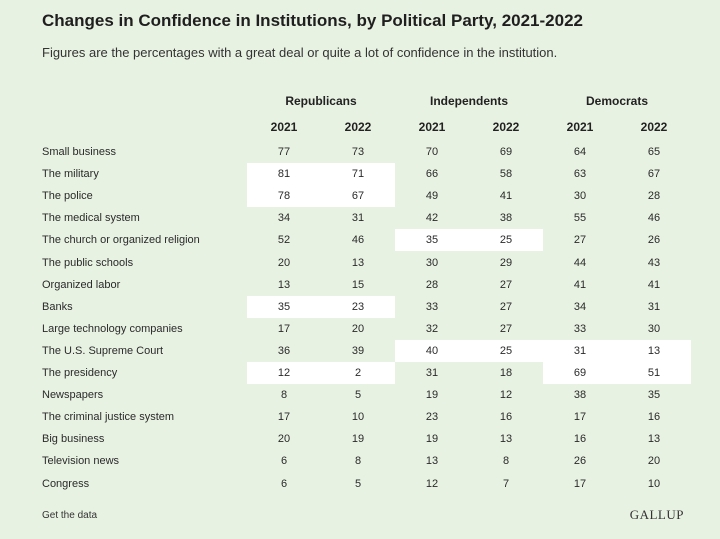  I want to click on row-label: Newspapers, so click(73, 395).